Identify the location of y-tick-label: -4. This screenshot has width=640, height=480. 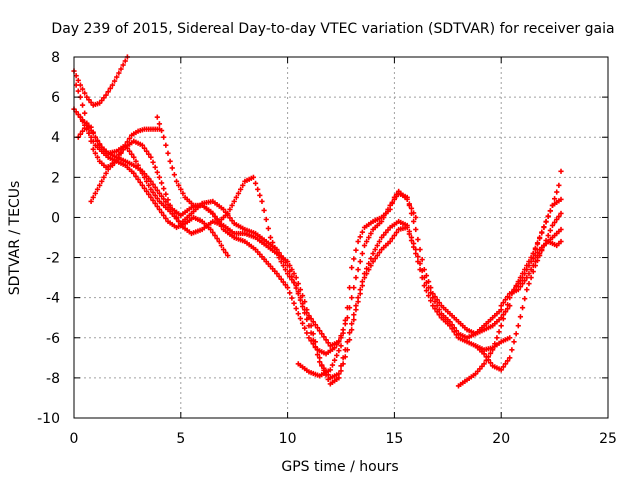
(53, 299).